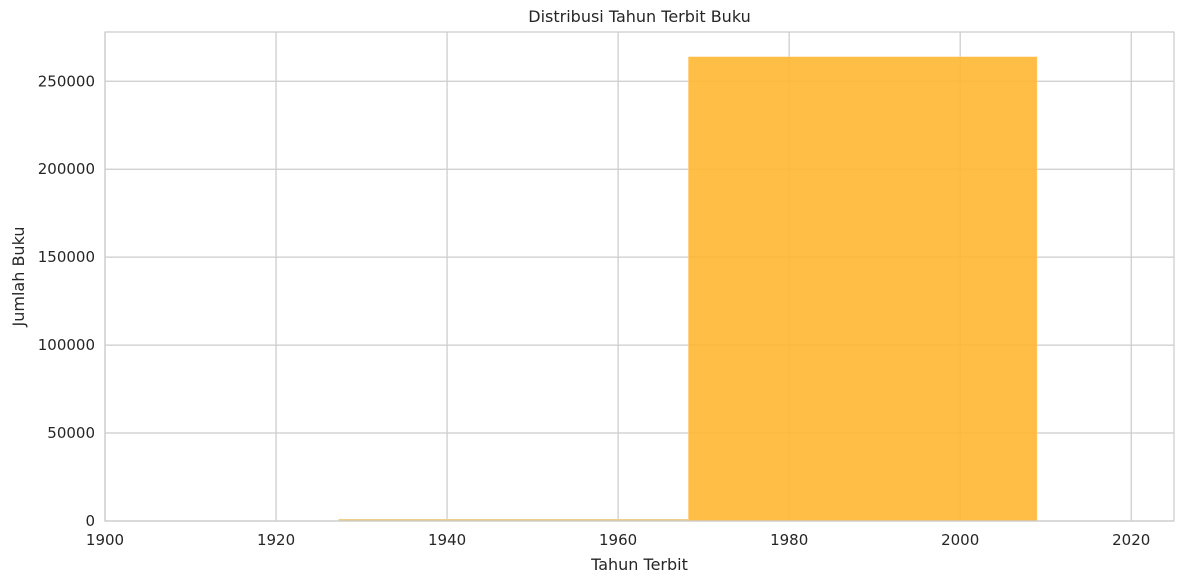 The image size is (1184, 584). Describe the element at coordinates (18, 277) in the screenshot. I see `y-axis-title: Jumlah Buku` at that location.